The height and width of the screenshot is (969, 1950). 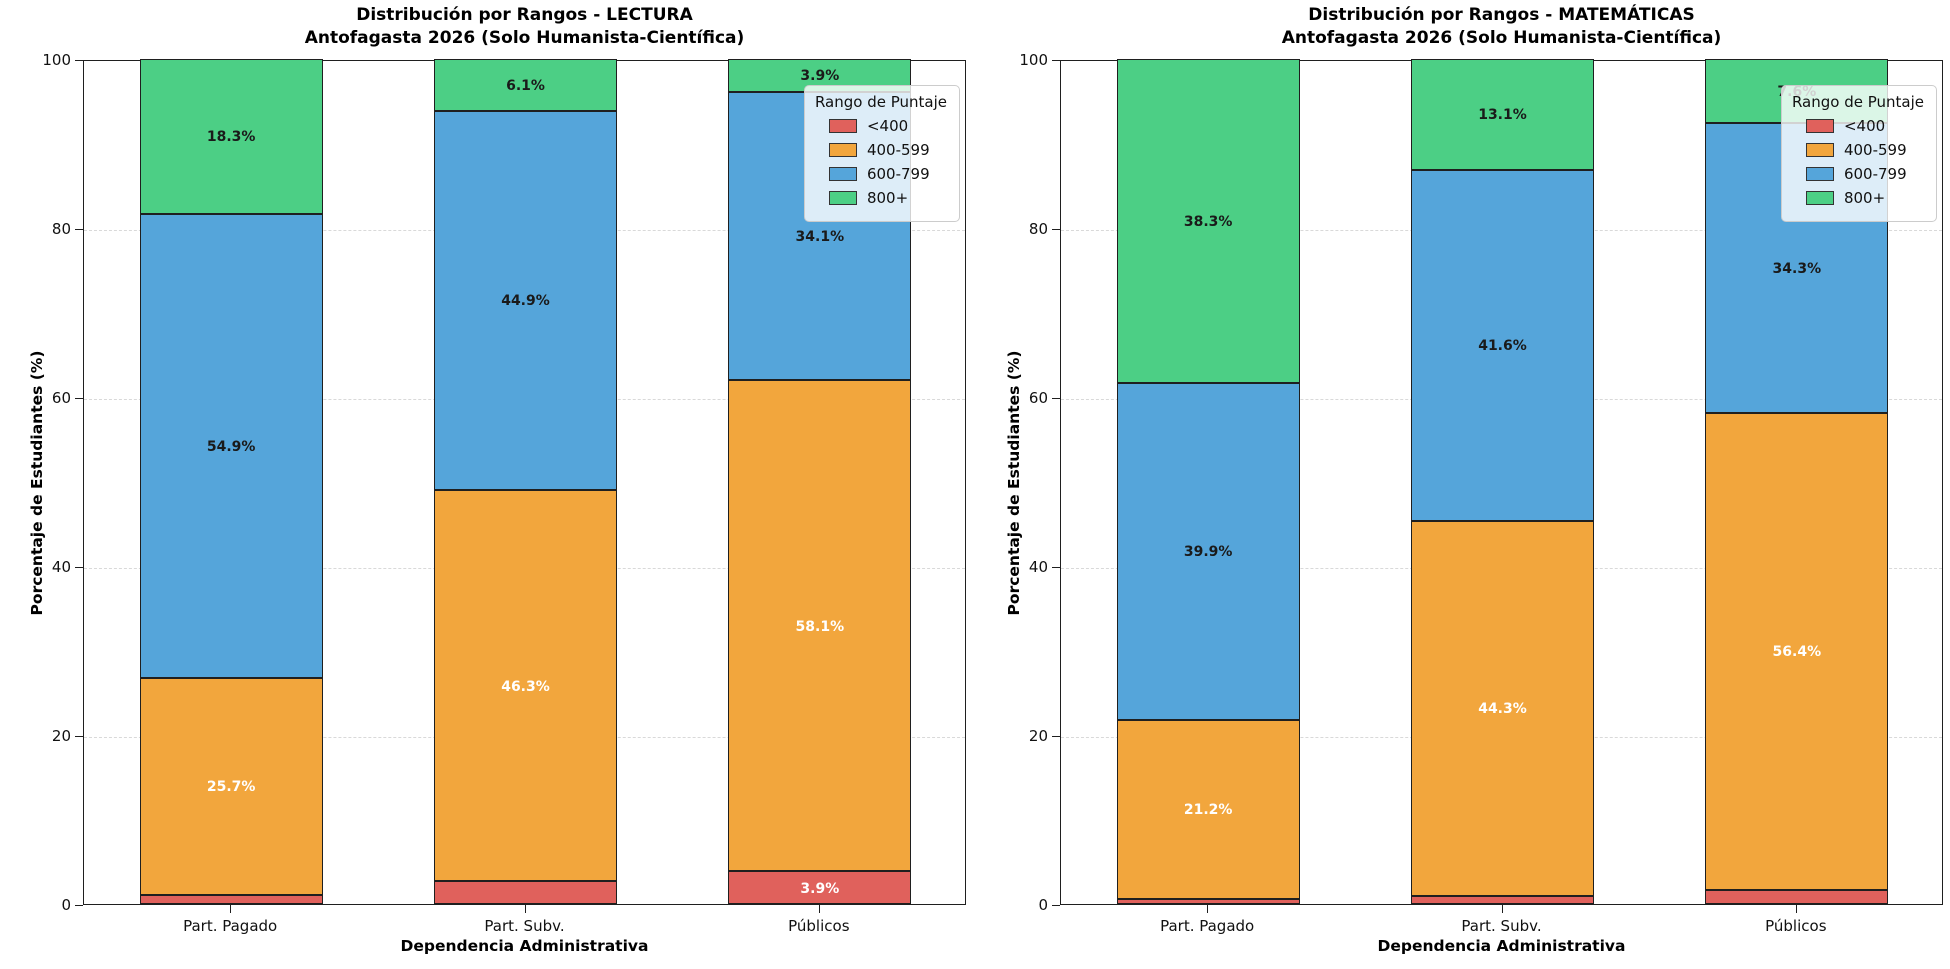 What do you see at coordinates (1797, 269) in the screenshot?
I see `bar-segment-label: 34.3%` at bounding box center [1797, 269].